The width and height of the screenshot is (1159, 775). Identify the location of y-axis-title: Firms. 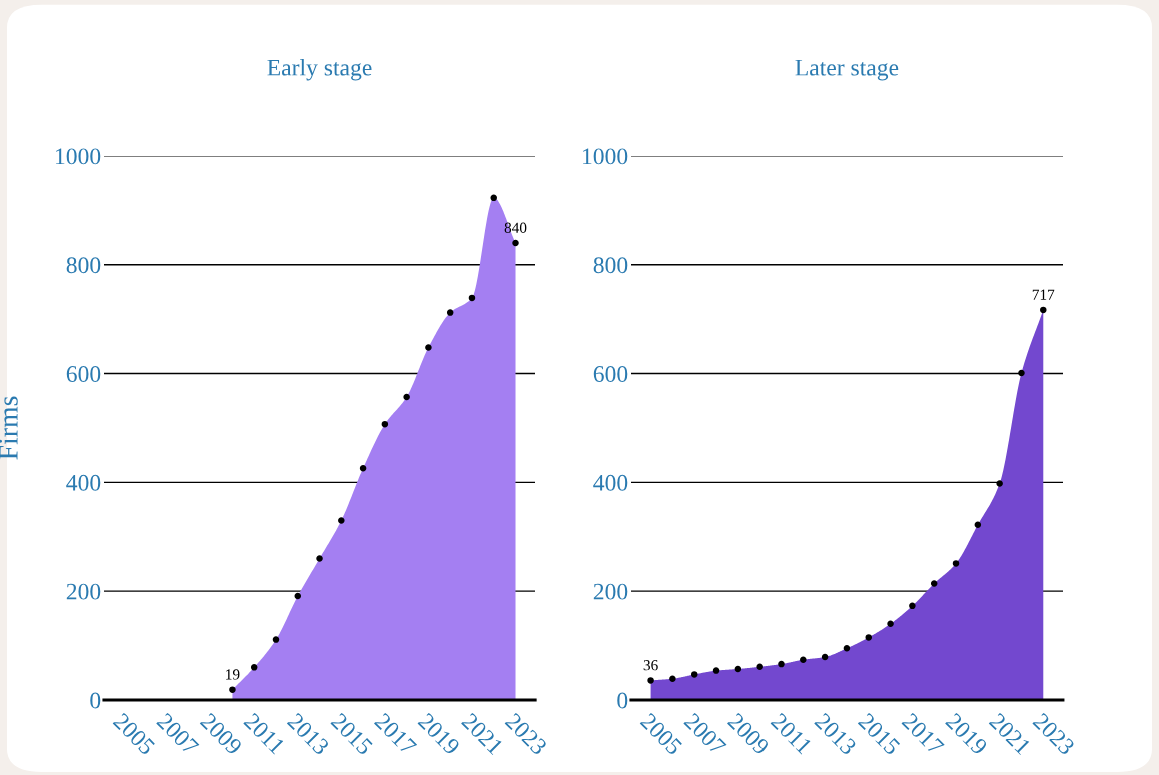
(9, 428).